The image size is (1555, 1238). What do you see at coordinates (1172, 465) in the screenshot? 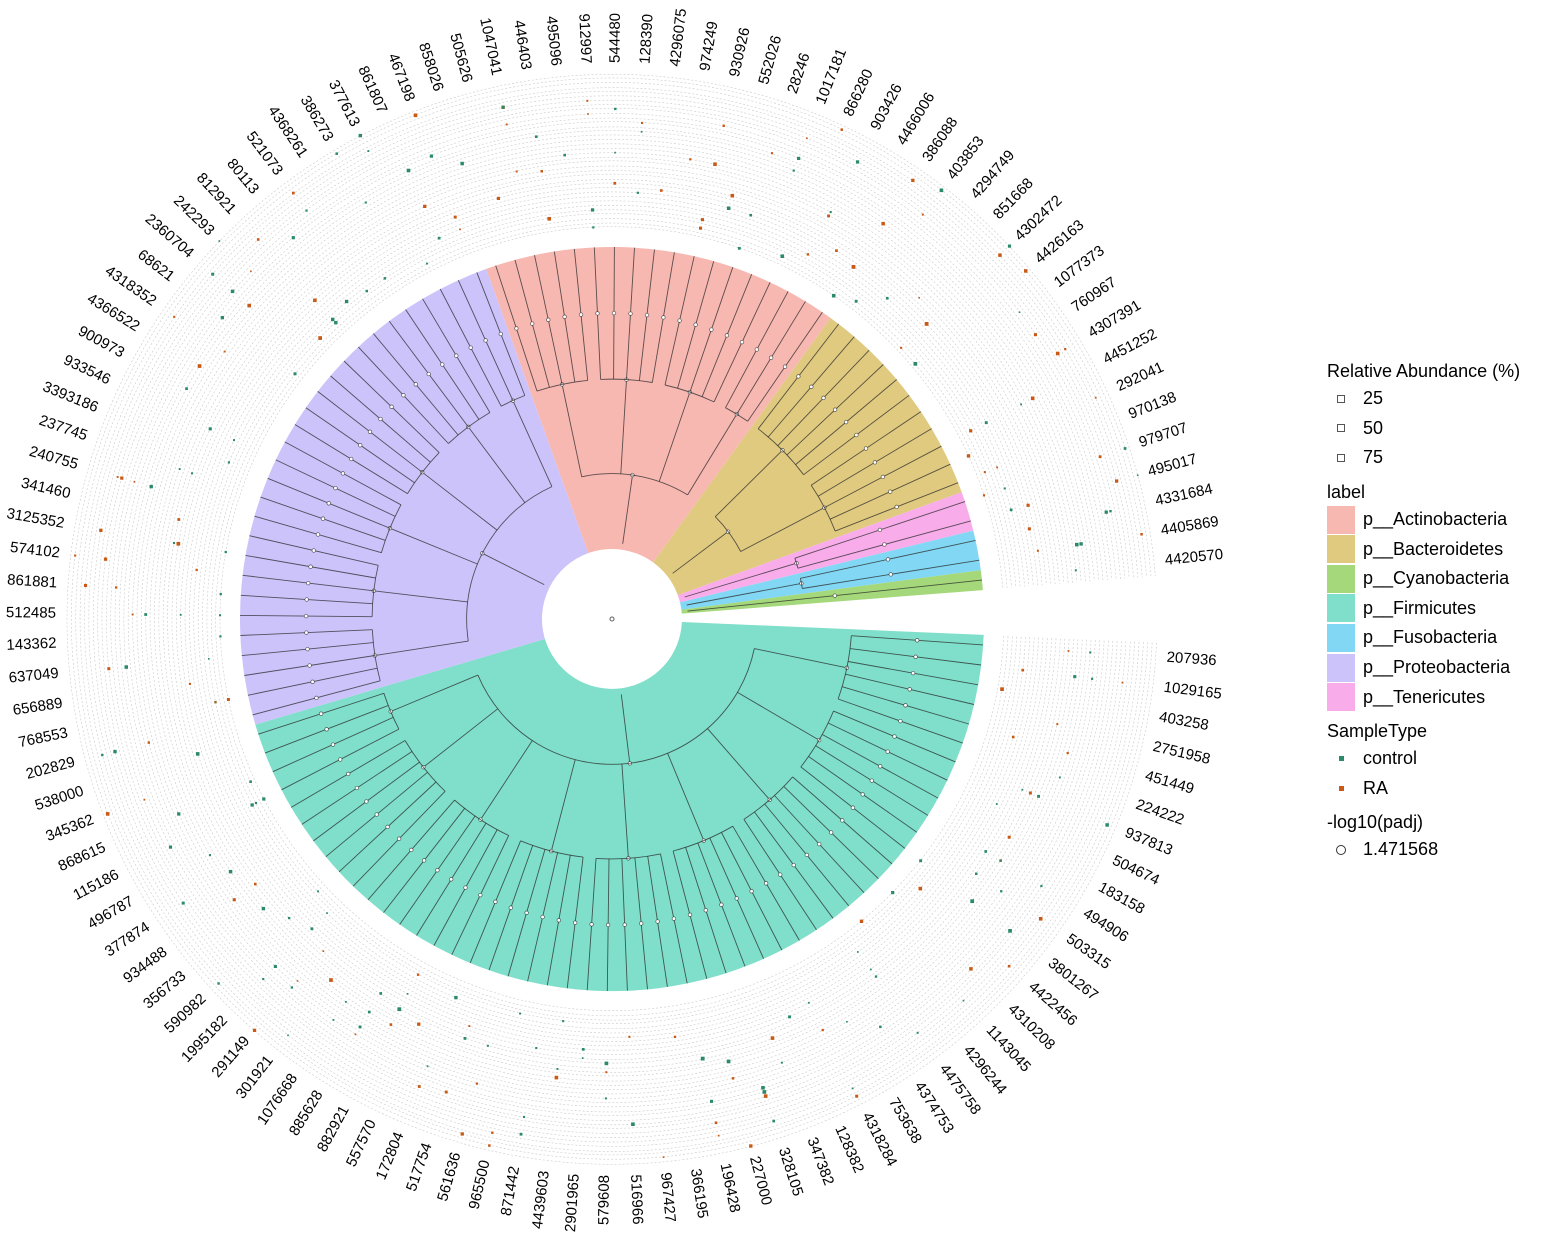
I see `tip-label: 495017` at bounding box center [1172, 465].